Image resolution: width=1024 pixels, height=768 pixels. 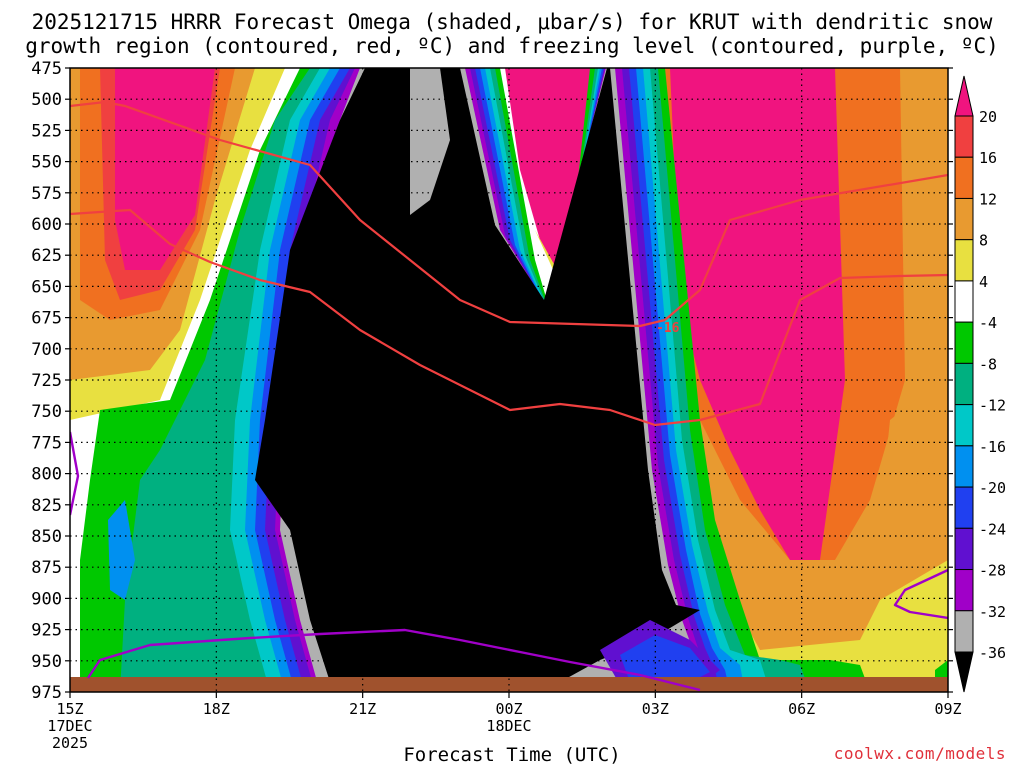 What do you see at coordinates (988, 364) in the screenshot?
I see `colorbar-label: -8` at bounding box center [988, 364].